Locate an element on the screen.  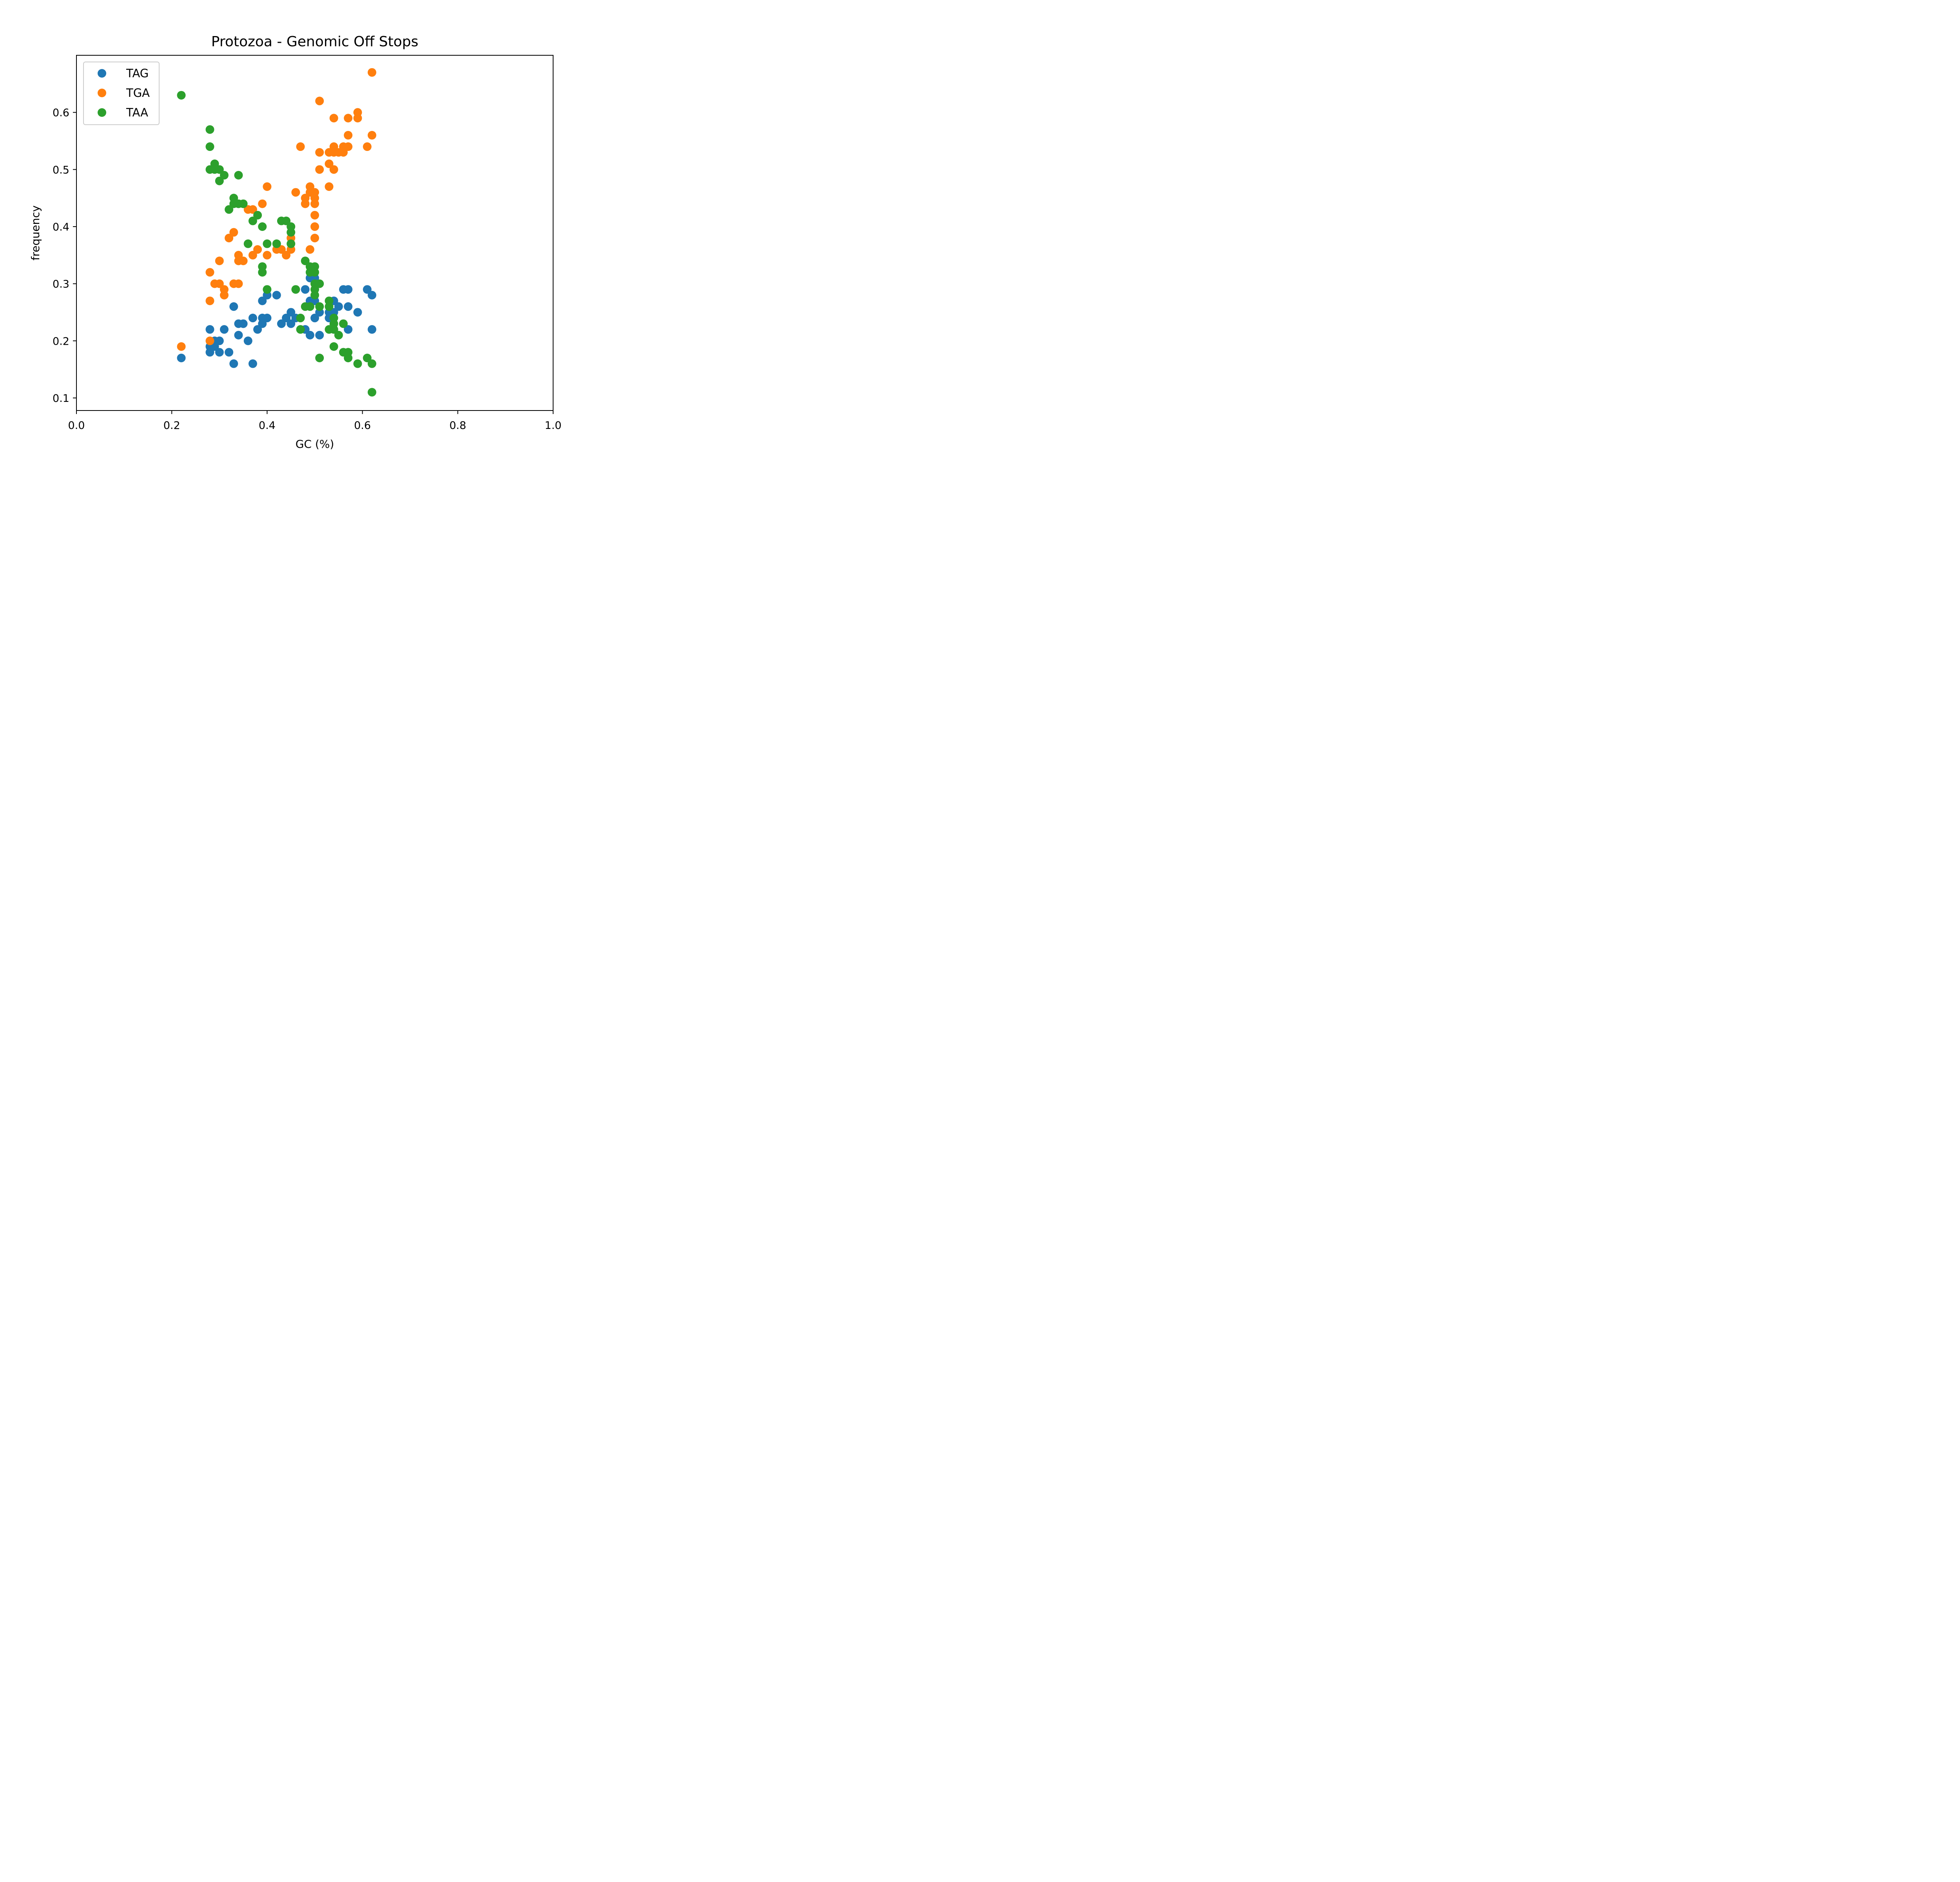
plot-frame is located at coordinates (315, 233).